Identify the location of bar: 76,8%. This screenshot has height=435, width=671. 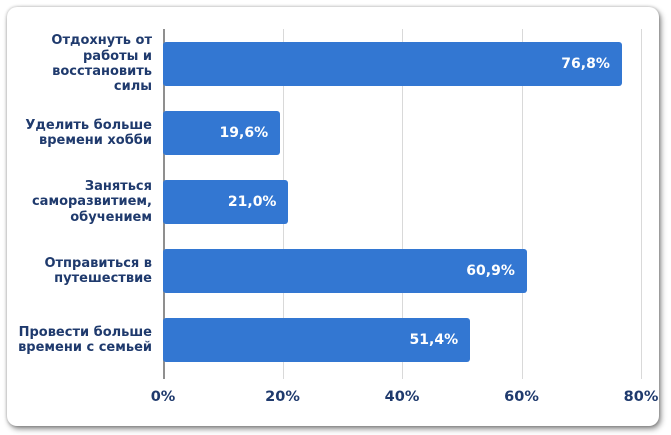
(392, 63).